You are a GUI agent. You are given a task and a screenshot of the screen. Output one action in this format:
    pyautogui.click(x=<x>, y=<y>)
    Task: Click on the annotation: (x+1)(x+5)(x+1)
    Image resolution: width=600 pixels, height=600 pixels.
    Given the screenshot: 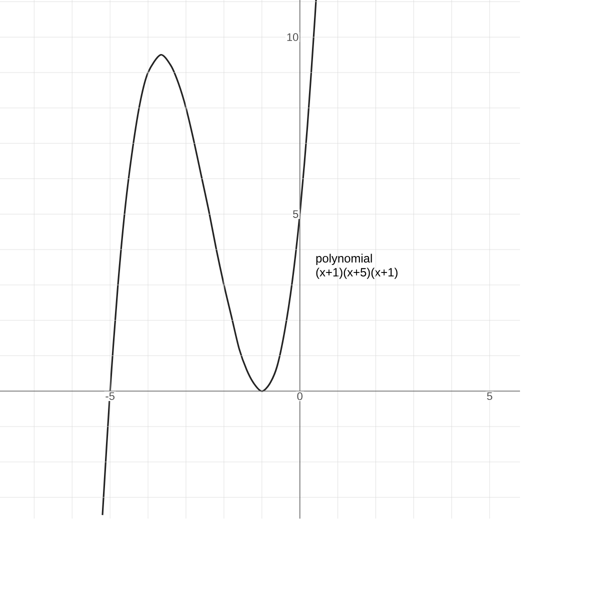 What is the action you would take?
    pyautogui.click(x=357, y=273)
    